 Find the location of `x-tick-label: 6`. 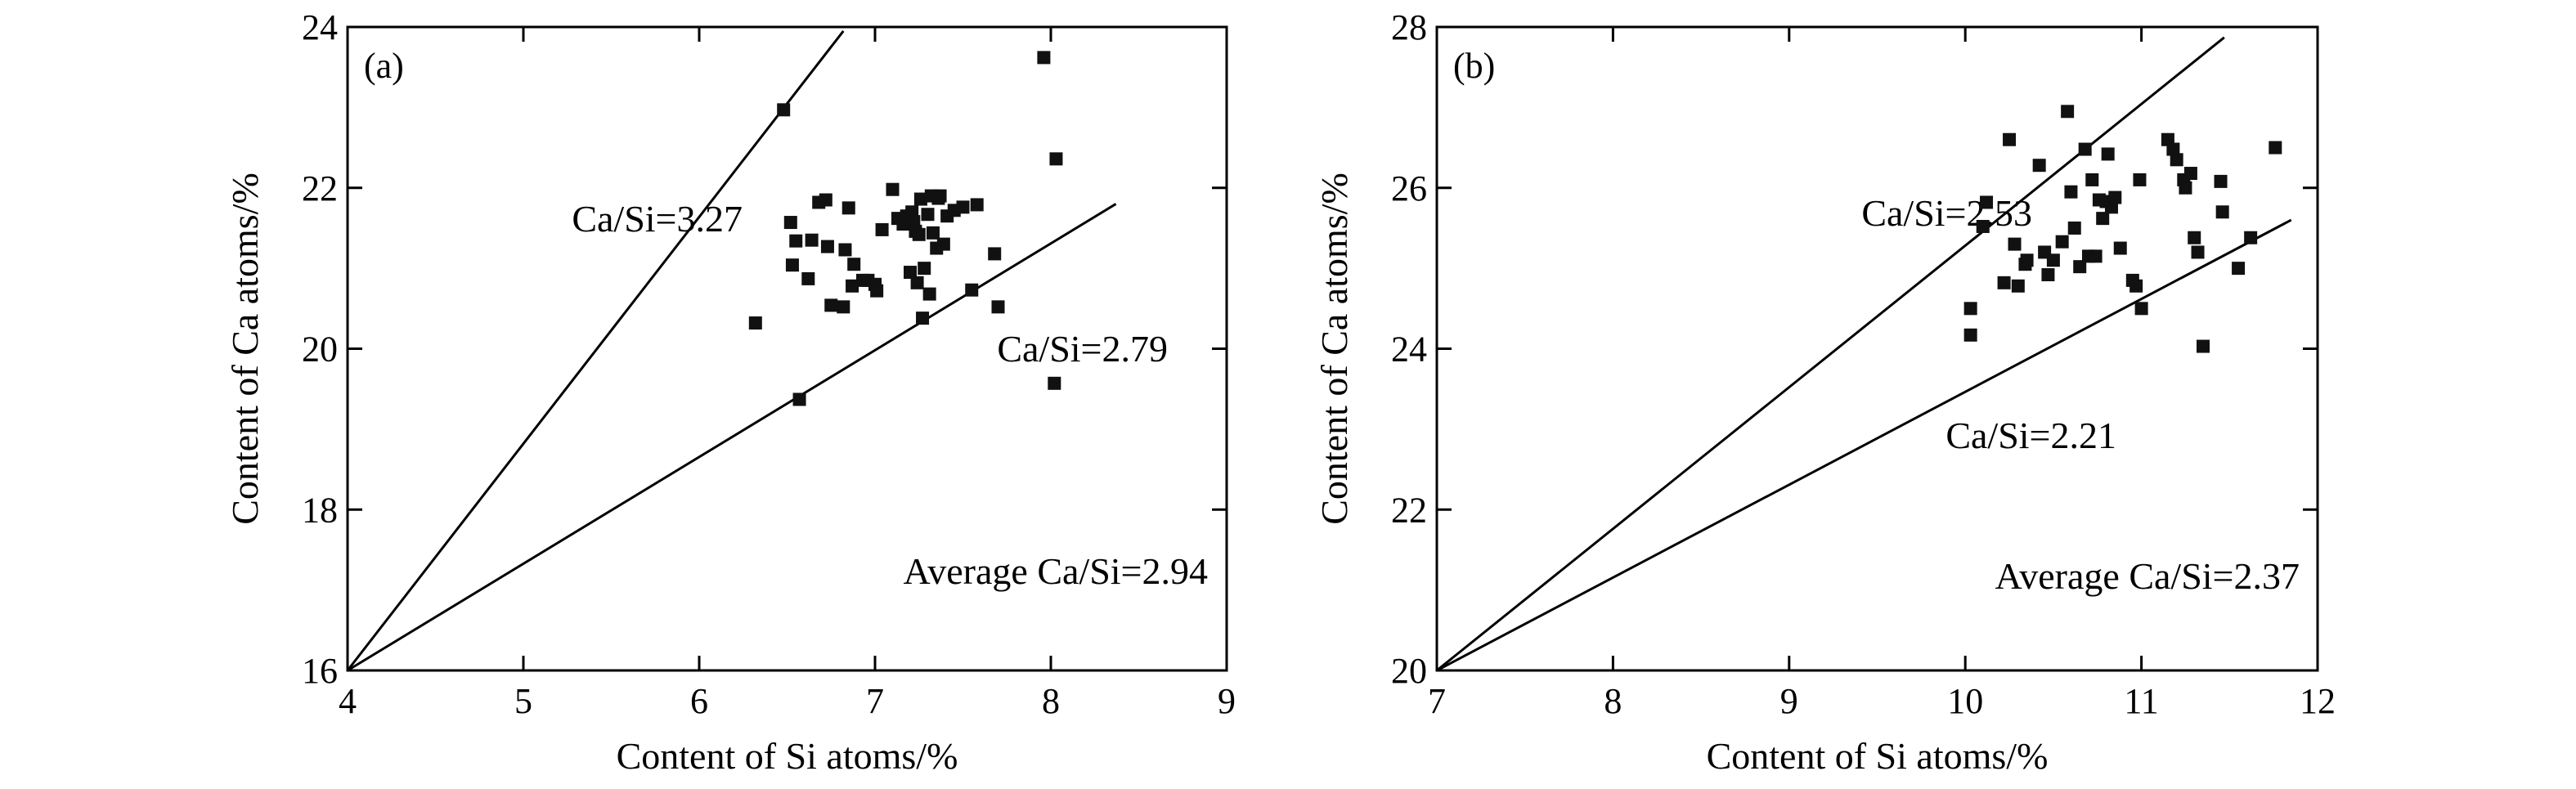

x-tick-label: 6 is located at coordinates (699, 701).